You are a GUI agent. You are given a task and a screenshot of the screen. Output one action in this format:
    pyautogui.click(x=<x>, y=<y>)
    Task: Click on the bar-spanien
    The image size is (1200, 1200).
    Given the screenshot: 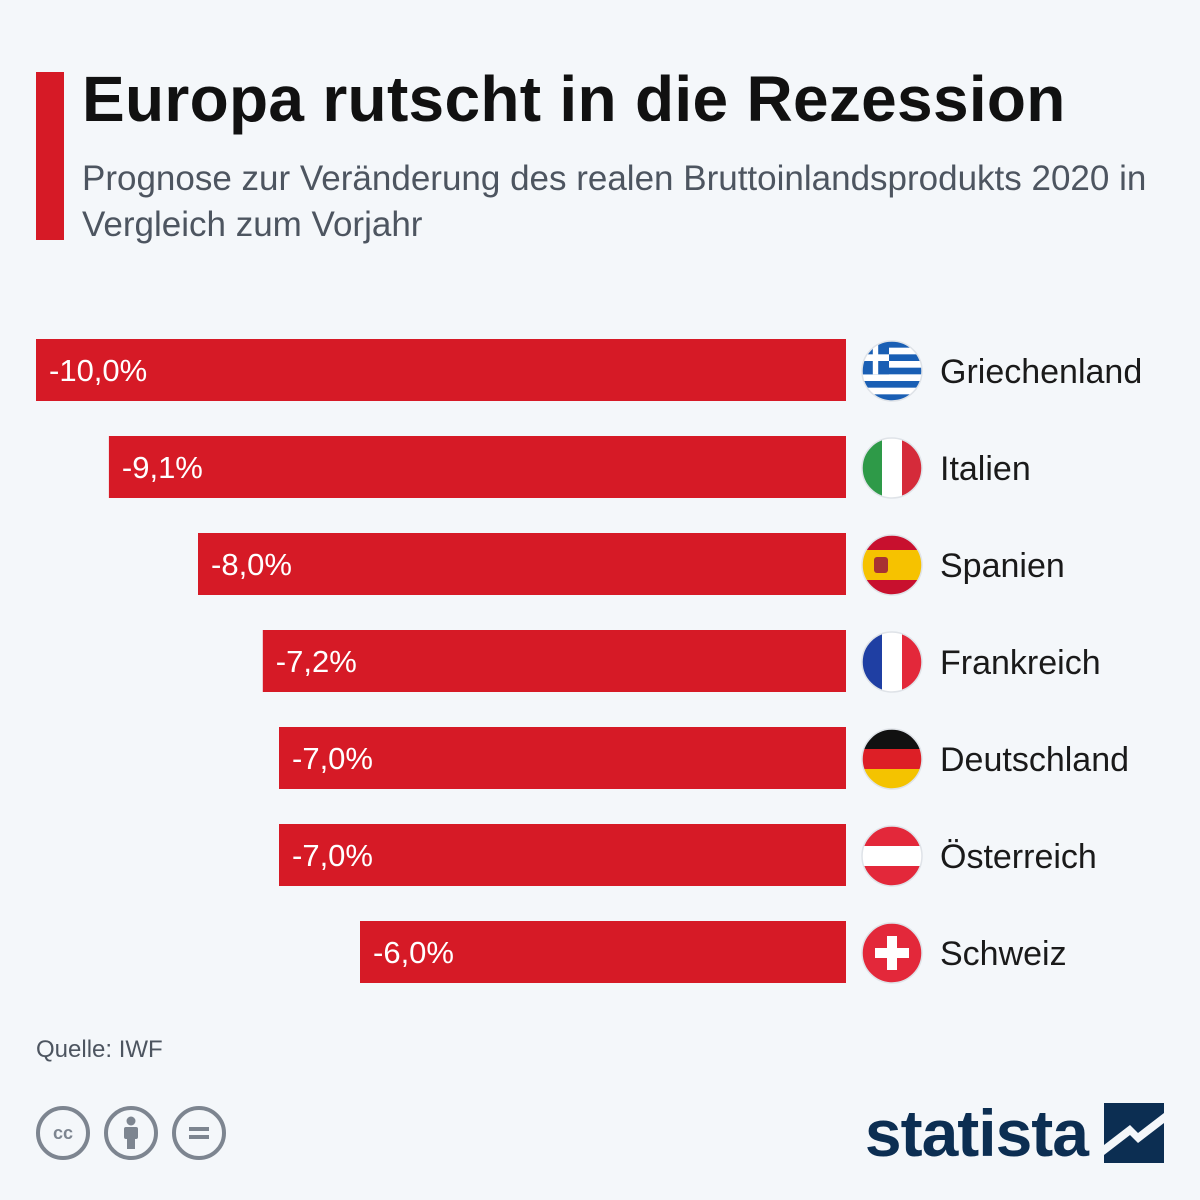 What is the action you would take?
    pyautogui.click(x=522, y=564)
    